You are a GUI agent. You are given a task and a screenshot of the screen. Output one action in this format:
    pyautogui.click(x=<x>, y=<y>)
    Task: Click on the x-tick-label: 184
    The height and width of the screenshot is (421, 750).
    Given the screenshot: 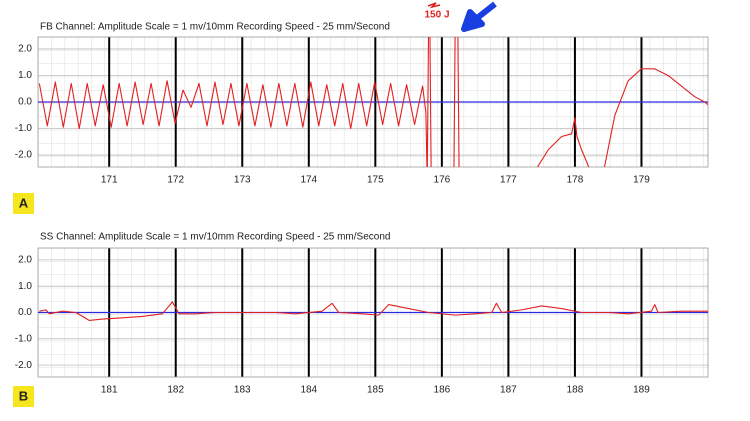 What is the action you would take?
    pyautogui.click(x=308, y=390)
    